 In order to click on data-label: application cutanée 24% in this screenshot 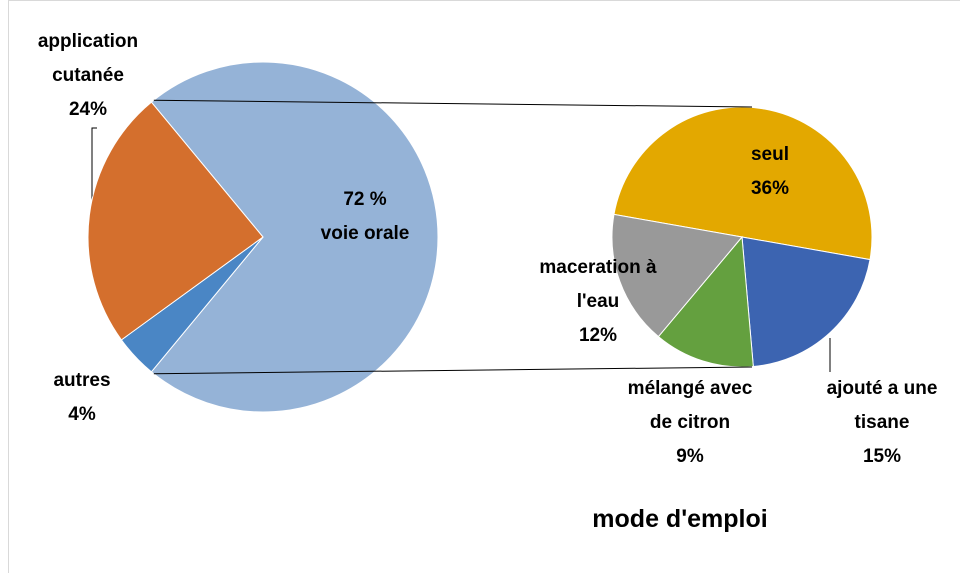, I will do `click(88, 76)`.